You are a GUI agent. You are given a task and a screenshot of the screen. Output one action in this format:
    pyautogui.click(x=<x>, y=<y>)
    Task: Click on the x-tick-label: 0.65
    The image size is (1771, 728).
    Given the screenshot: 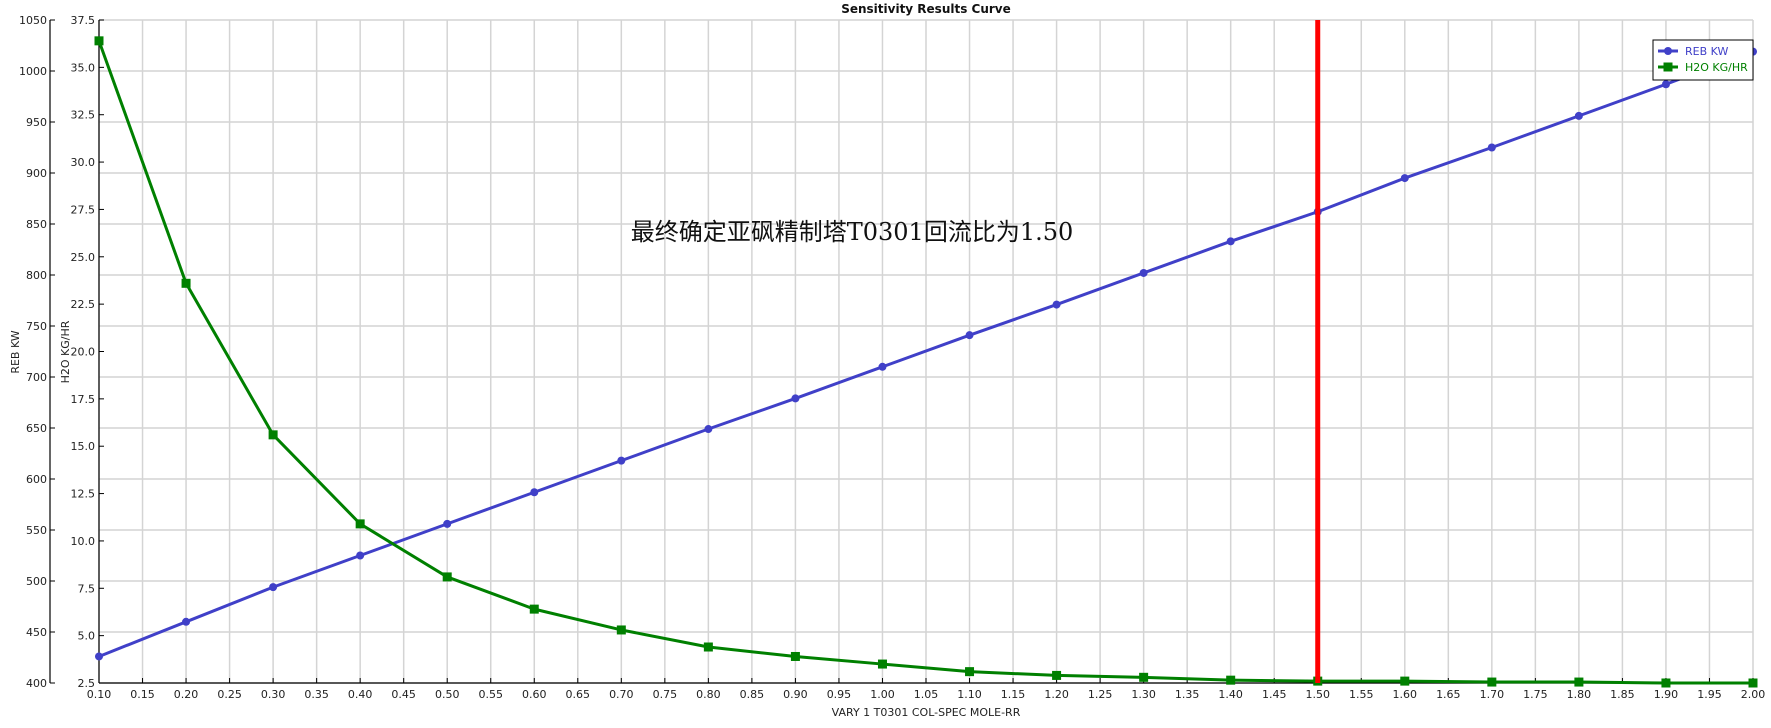 What is the action you would take?
    pyautogui.click(x=578, y=694)
    